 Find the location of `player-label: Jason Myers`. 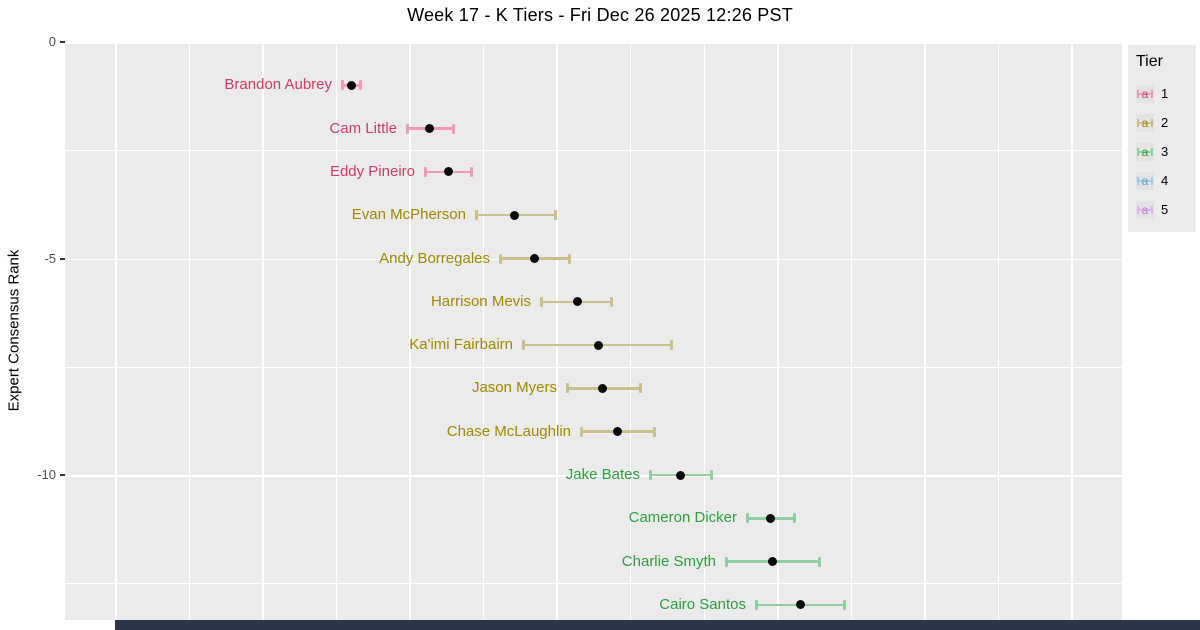

player-label: Jason Myers is located at coordinates (514, 388).